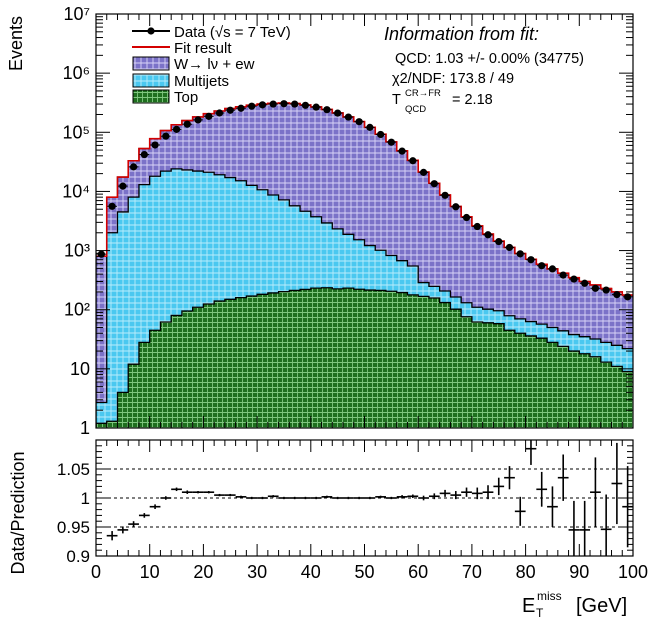 The height and width of the screenshot is (624, 652). I want to click on hist-bar-w, so click(102, 342).